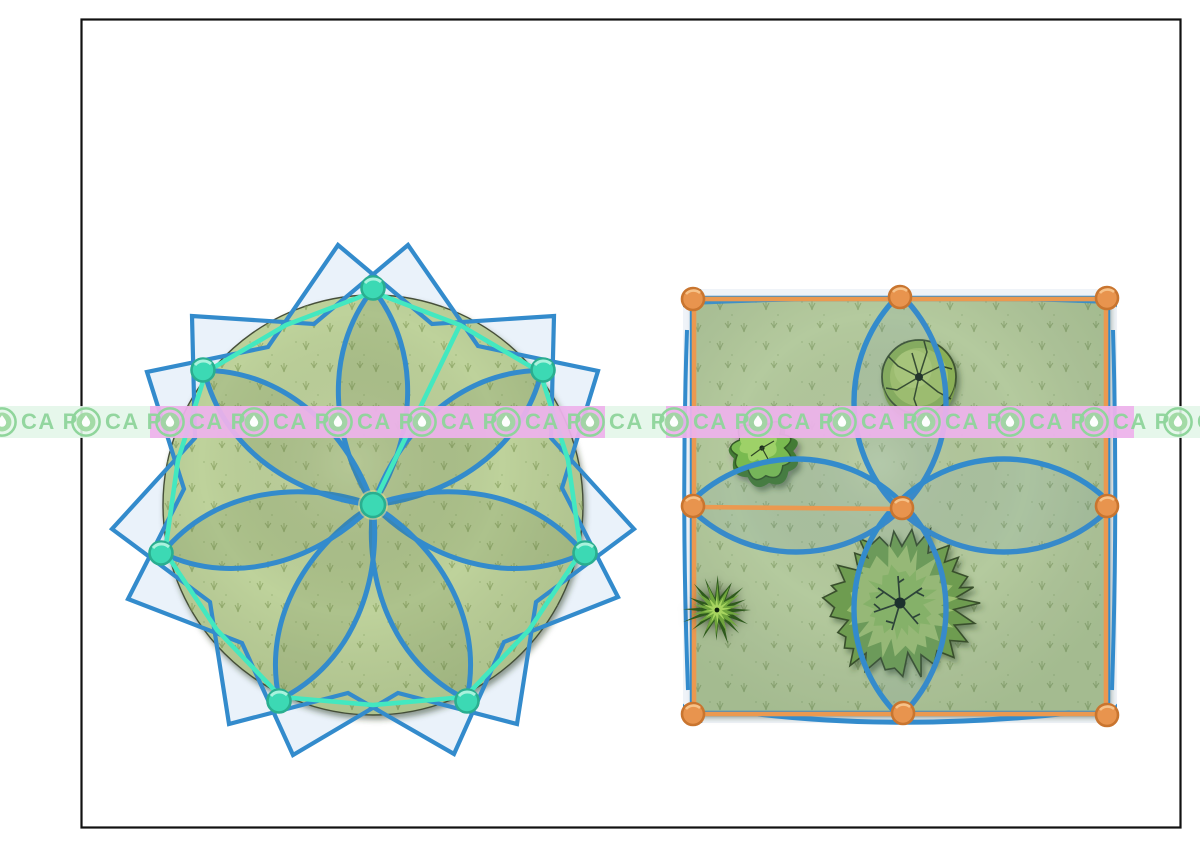 This screenshot has width=1200, height=848. What do you see at coordinates (798, 508) in the screenshot?
I see `selection-midline-orange` at bounding box center [798, 508].